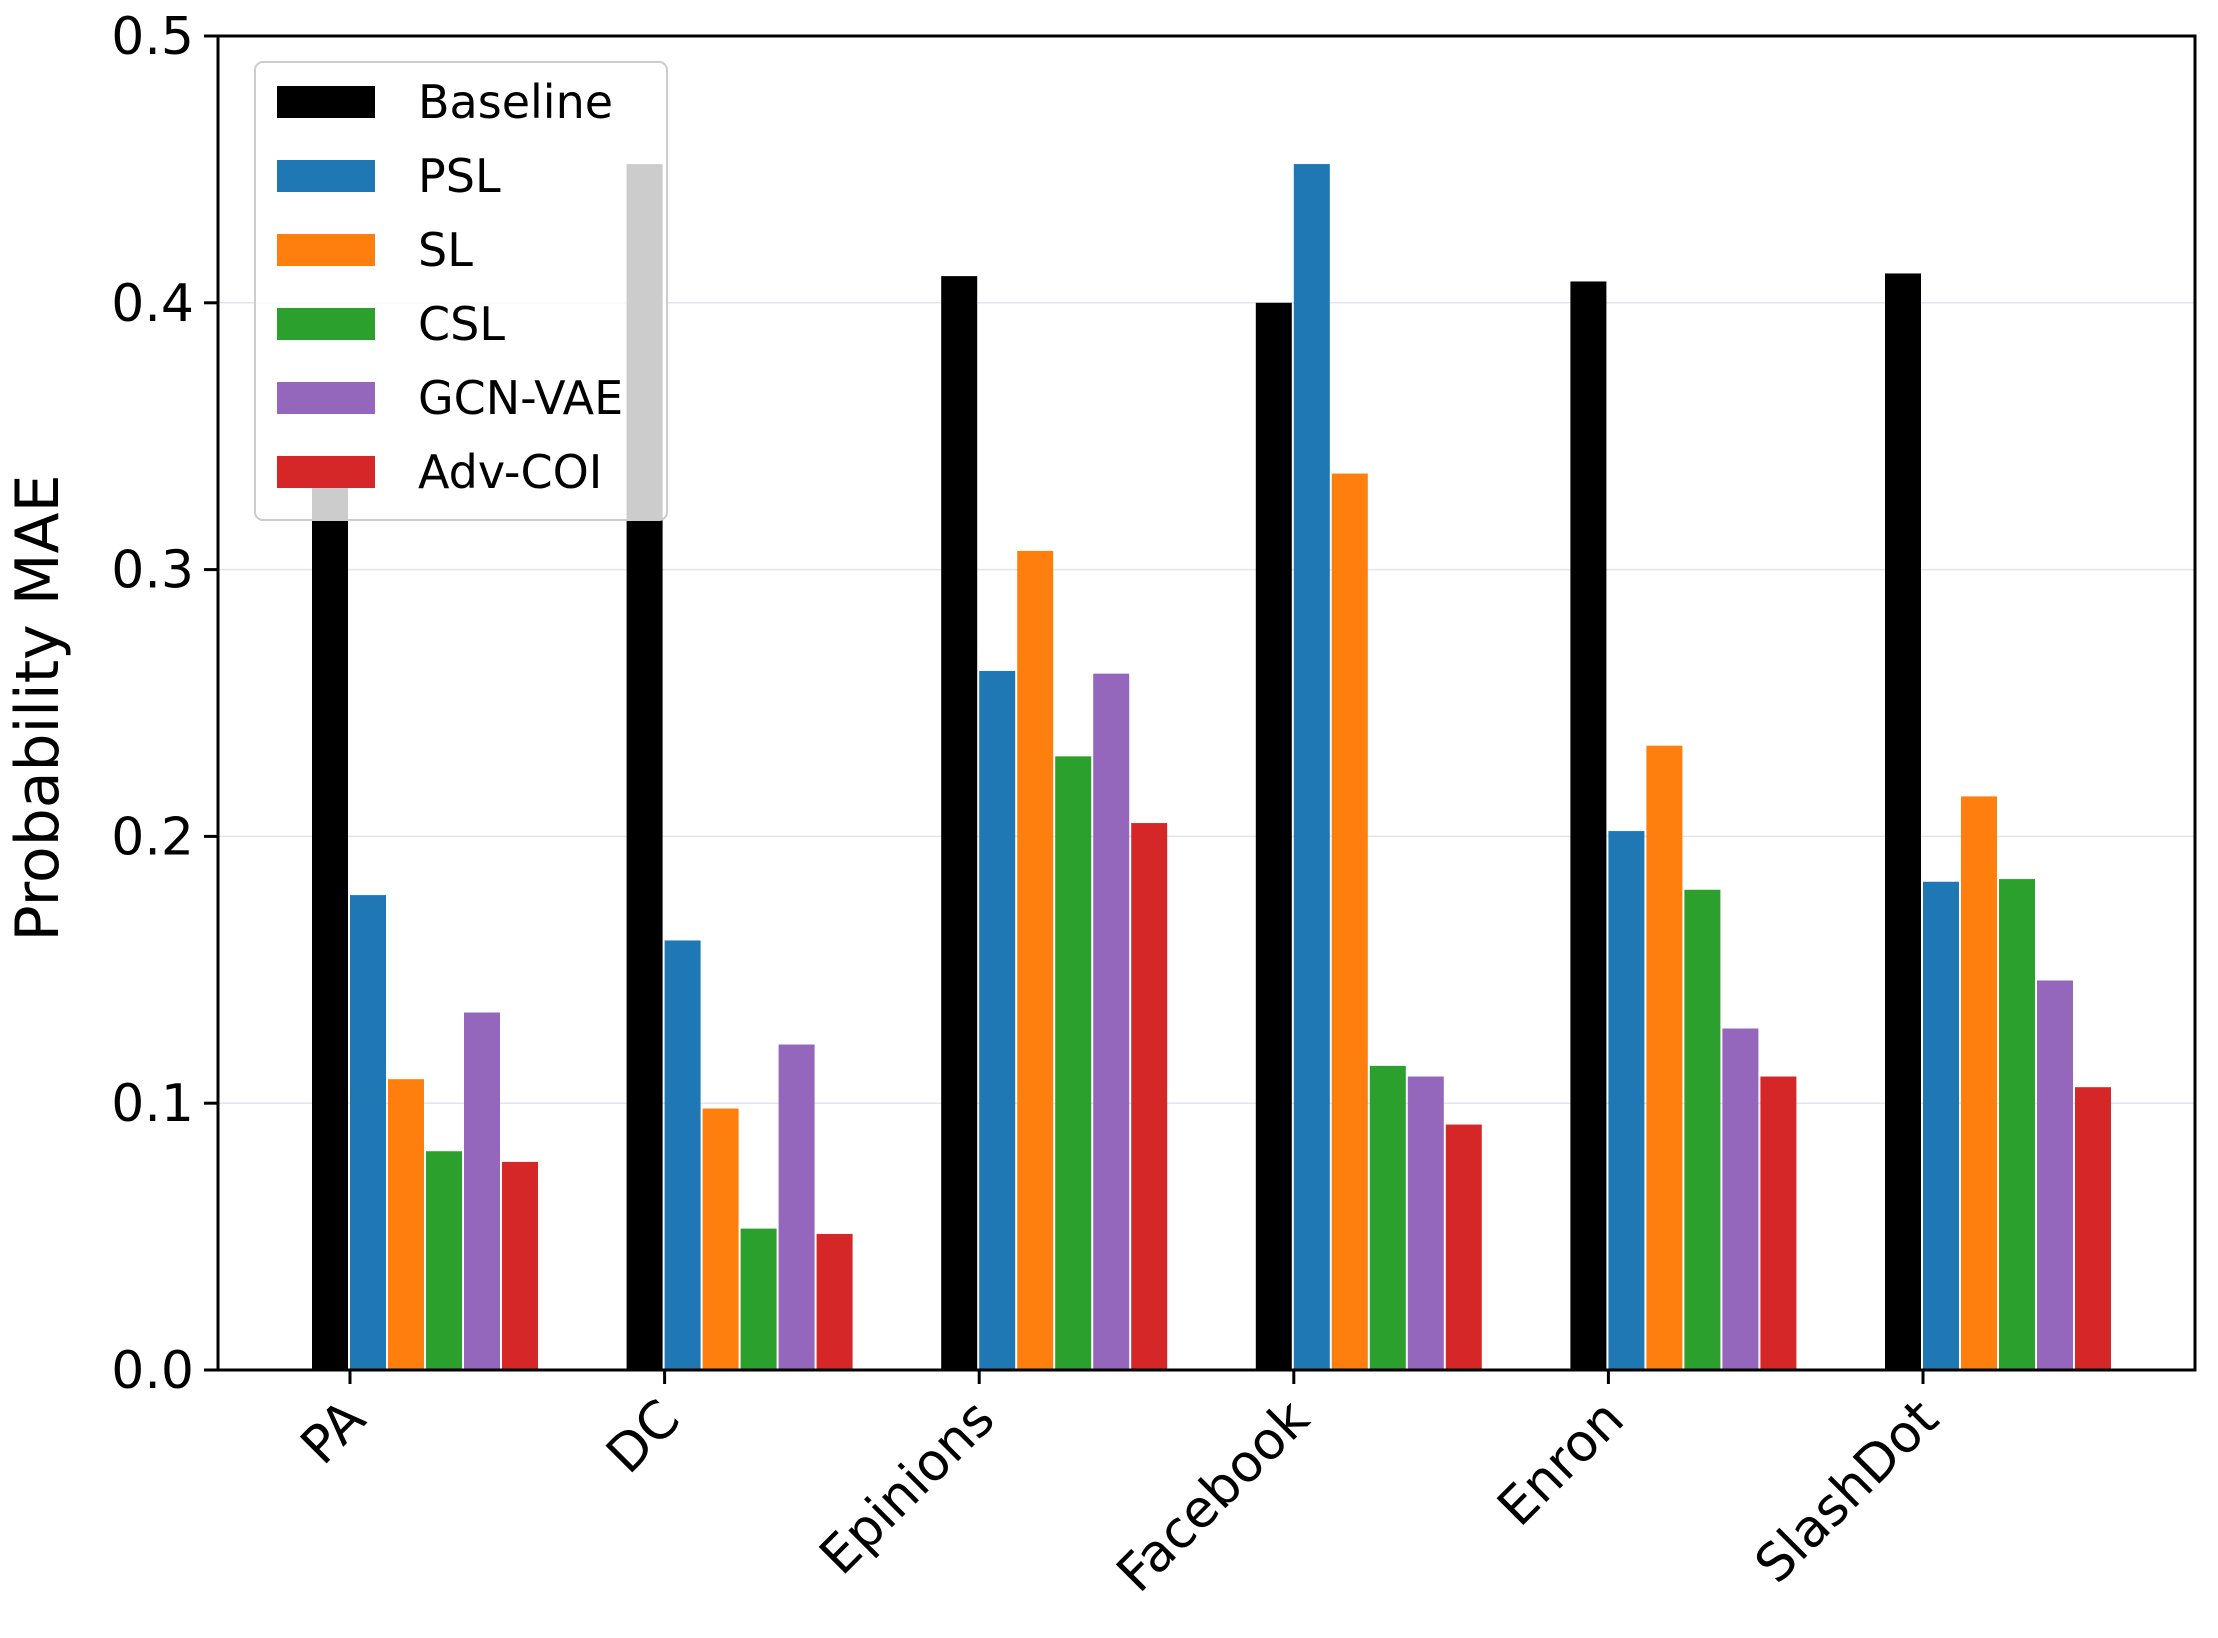  Describe the element at coordinates (152, 1104) in the screenshot. I see `y-tick-label: 0.1` at that location.